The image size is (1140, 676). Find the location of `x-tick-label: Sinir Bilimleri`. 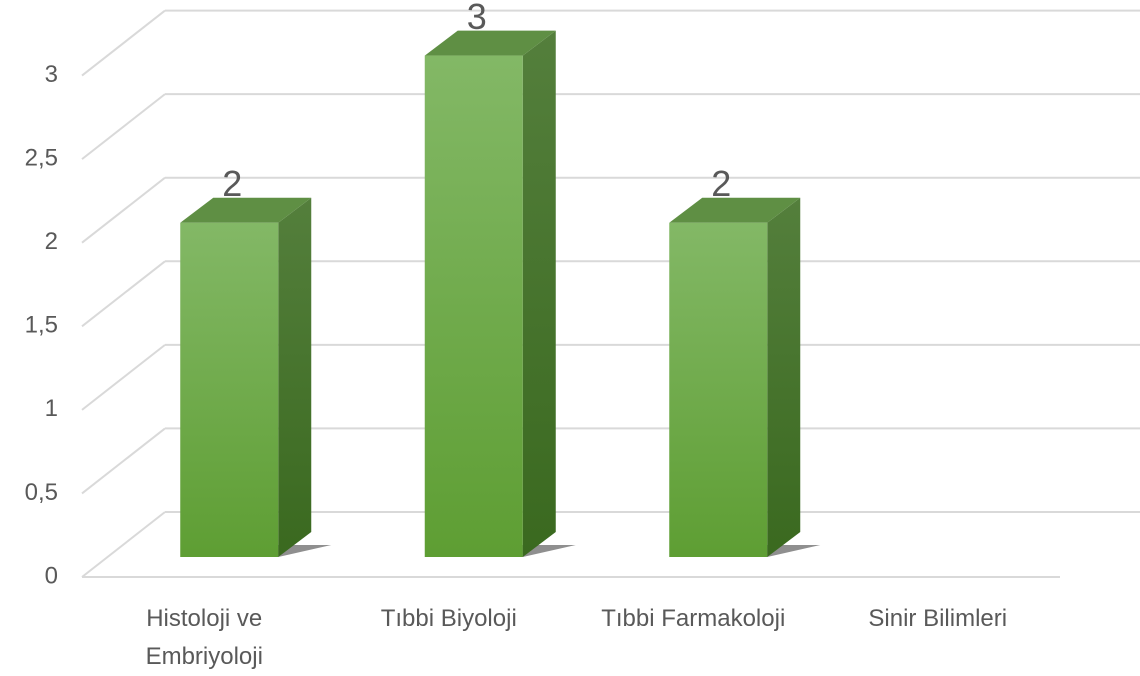

x-tick-label: Sinir Bilimleri is located at coordinates (938, 618).